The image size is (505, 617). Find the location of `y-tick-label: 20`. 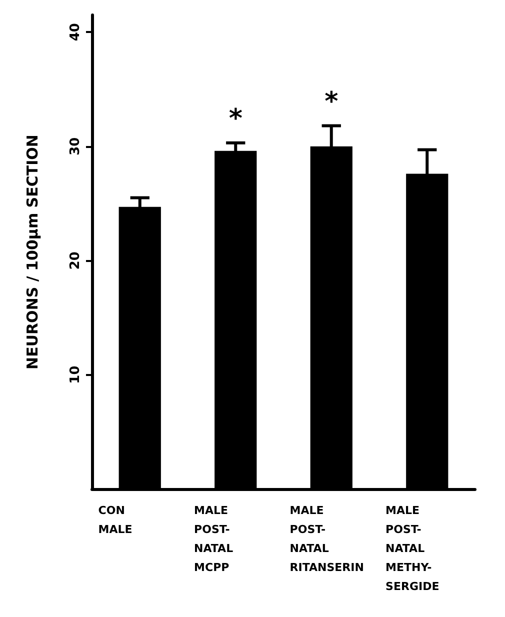

y-tick-label: 20 is located at coordinates (75, 261).